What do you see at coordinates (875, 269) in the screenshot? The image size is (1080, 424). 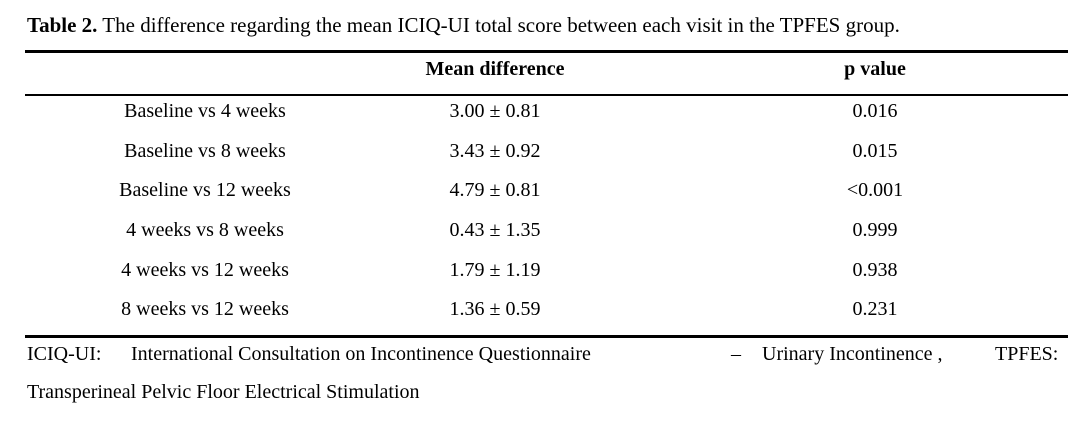 I see `row-p-value: 0.938` at bounding box center [875, 269].